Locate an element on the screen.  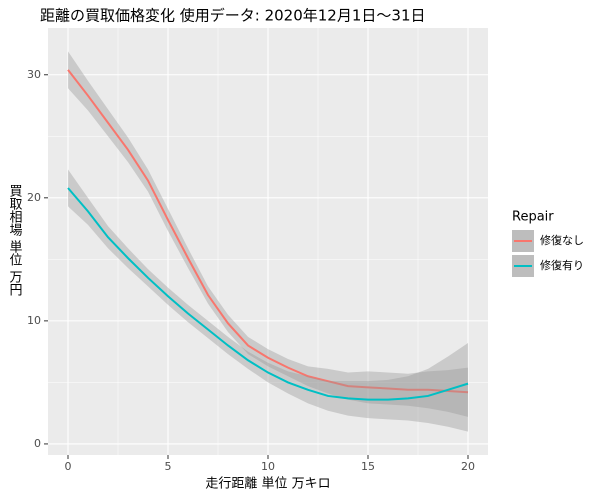
x-tick-label: 20 is located at coordinates (468, 466).